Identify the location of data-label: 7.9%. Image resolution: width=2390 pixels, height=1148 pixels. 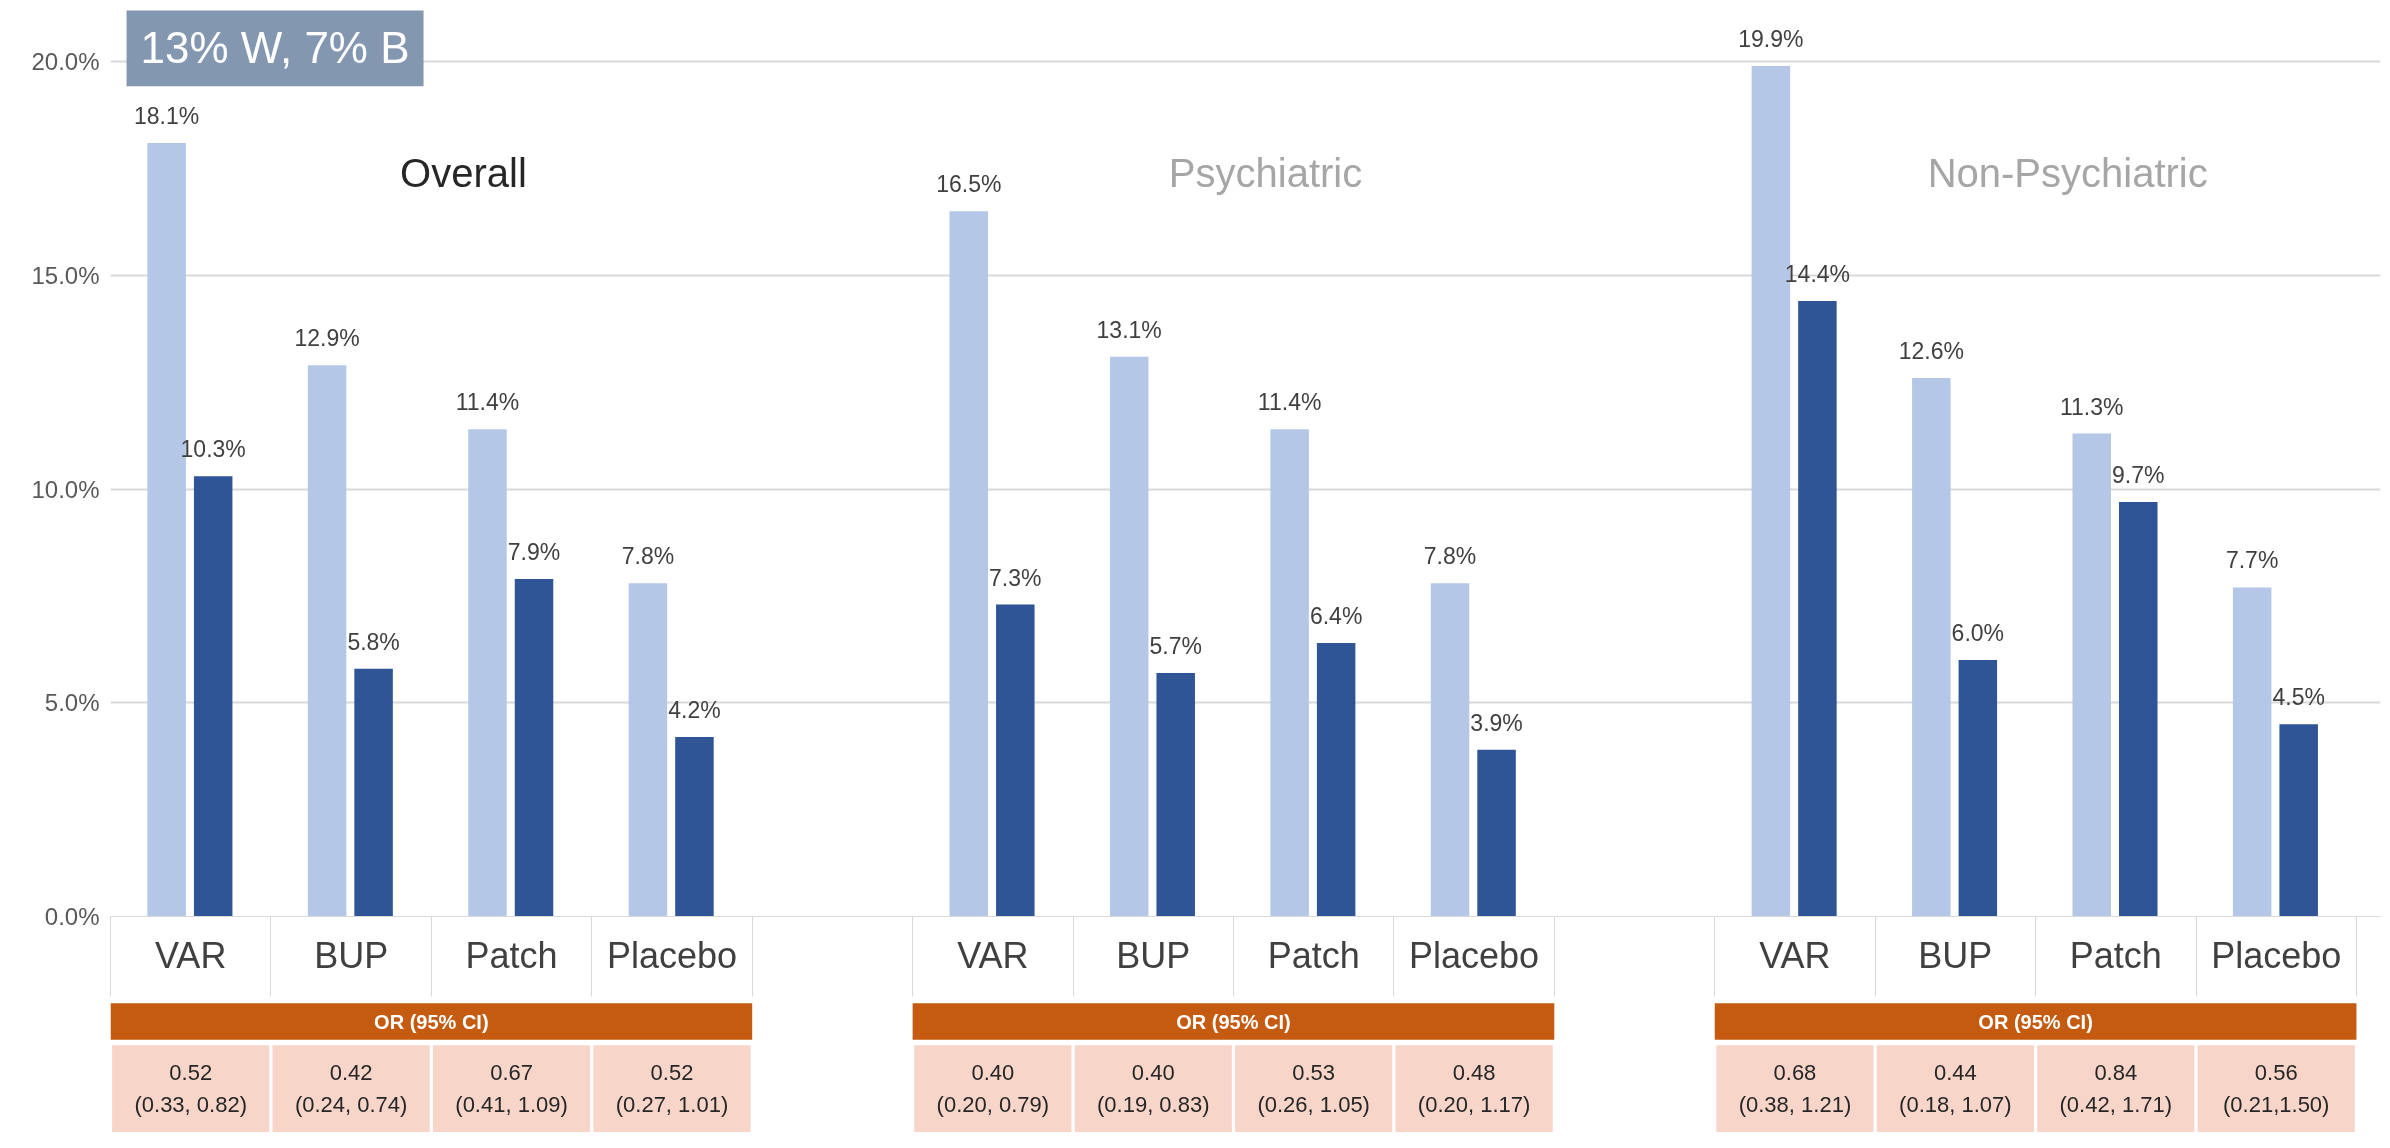
(534, 551).